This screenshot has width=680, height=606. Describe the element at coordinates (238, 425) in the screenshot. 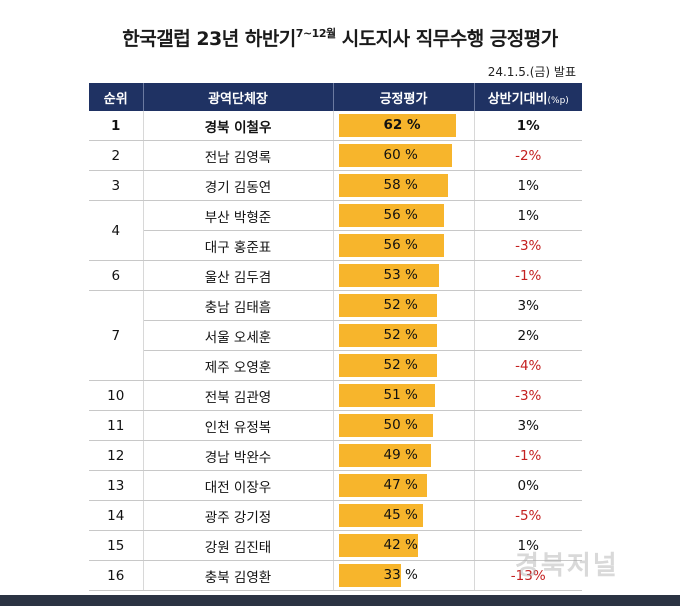

I see `governor-name: 인천 유정복` at that location.